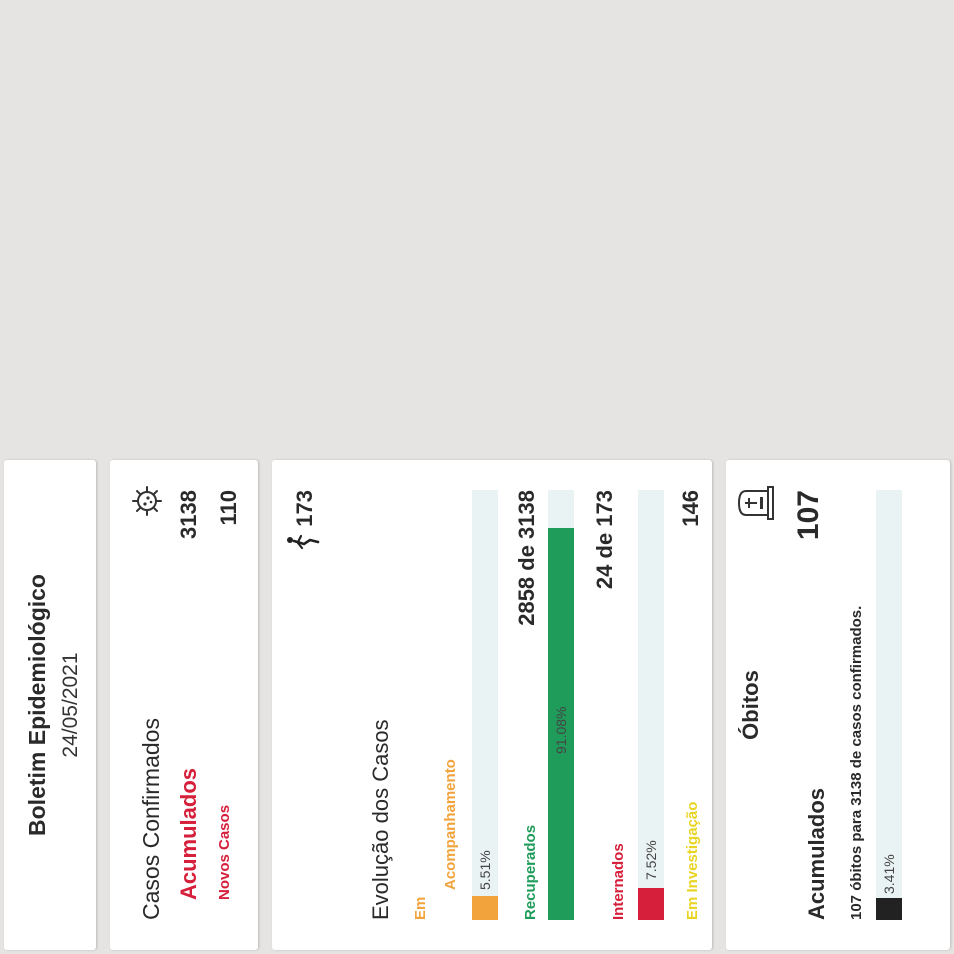 This screenshot has height=954, width=954. What do you see at coordinates (889, 910) in the screenshot?
I see `deaths-bar-fill` at bounding box center [889, 910].